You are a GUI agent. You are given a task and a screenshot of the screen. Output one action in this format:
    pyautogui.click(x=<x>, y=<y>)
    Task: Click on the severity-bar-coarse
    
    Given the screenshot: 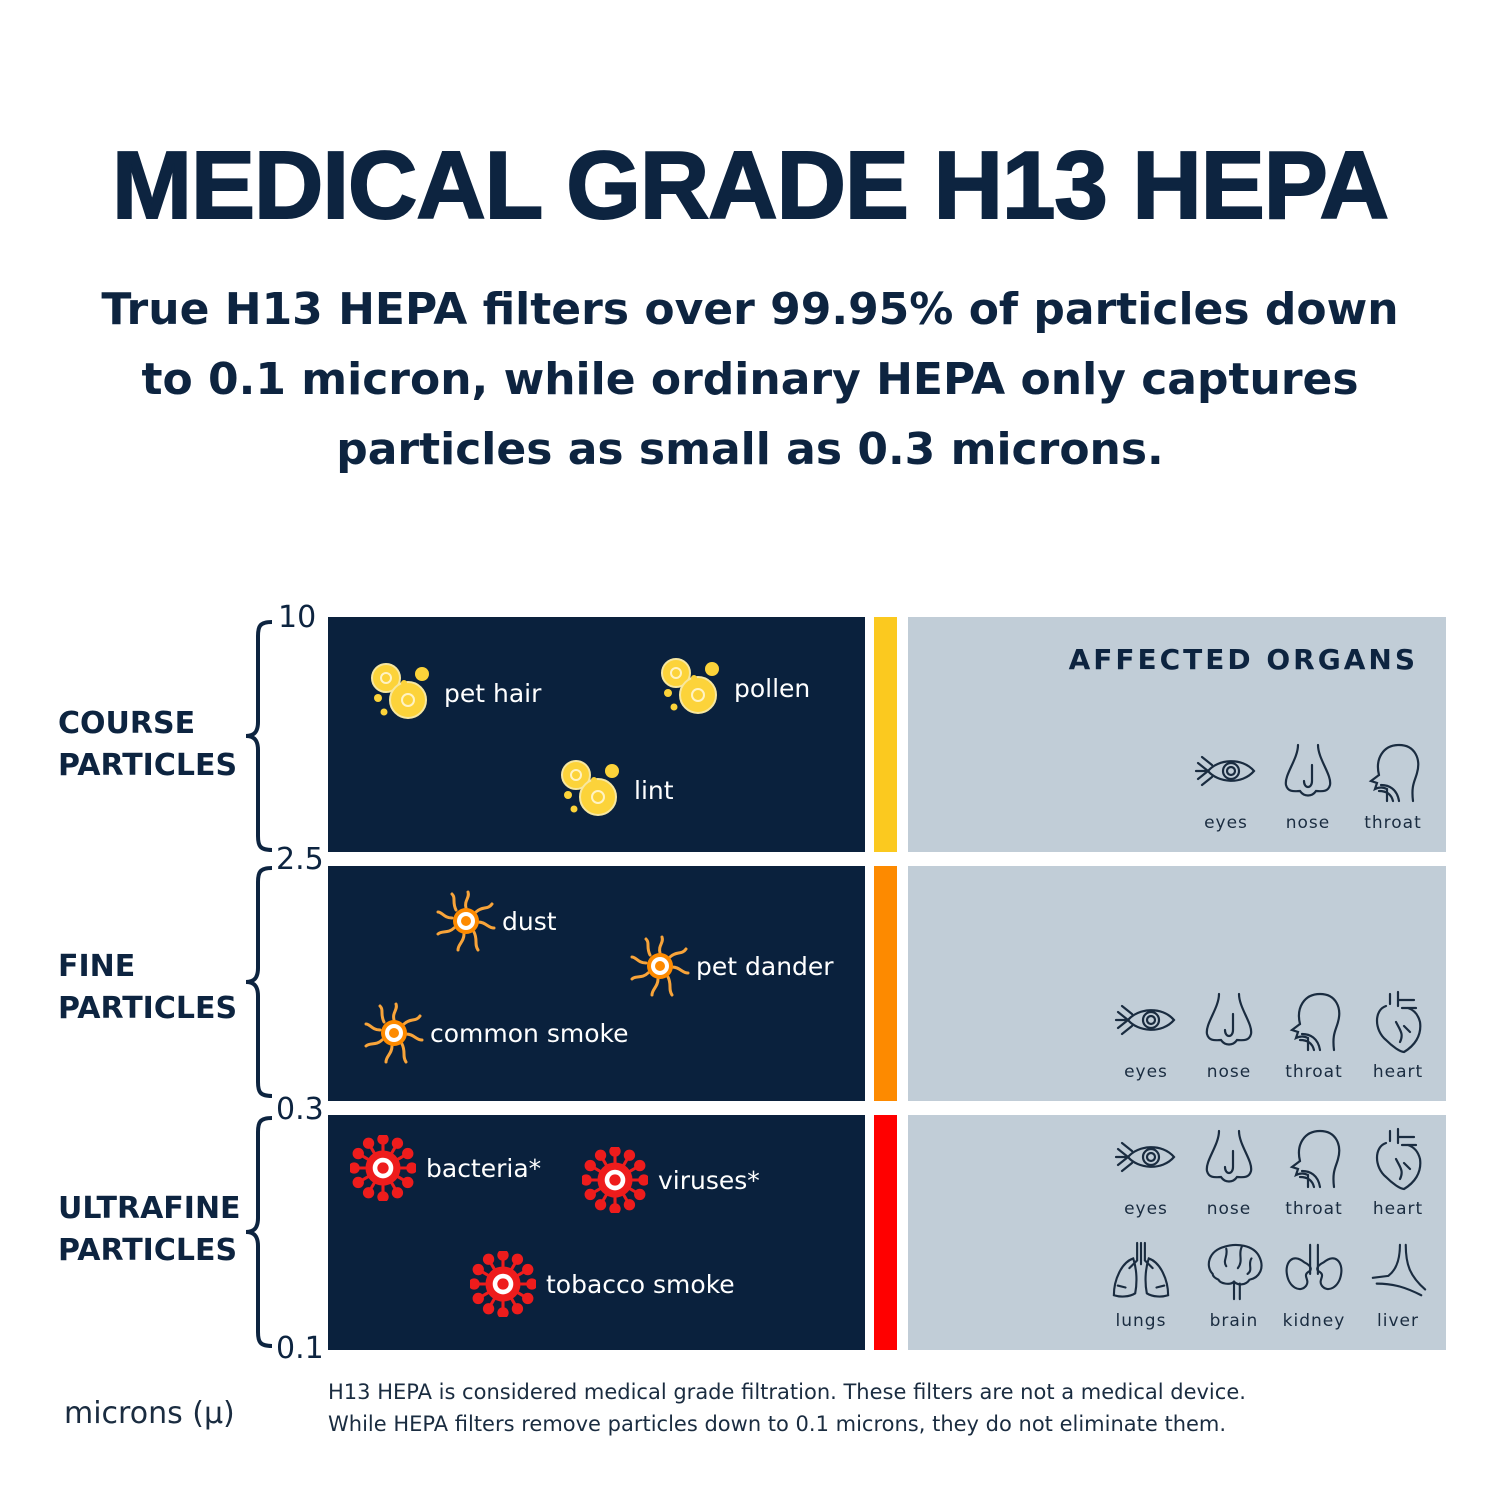 What is the action you would take?
    pyautogui.click(x=885, y=734)
    